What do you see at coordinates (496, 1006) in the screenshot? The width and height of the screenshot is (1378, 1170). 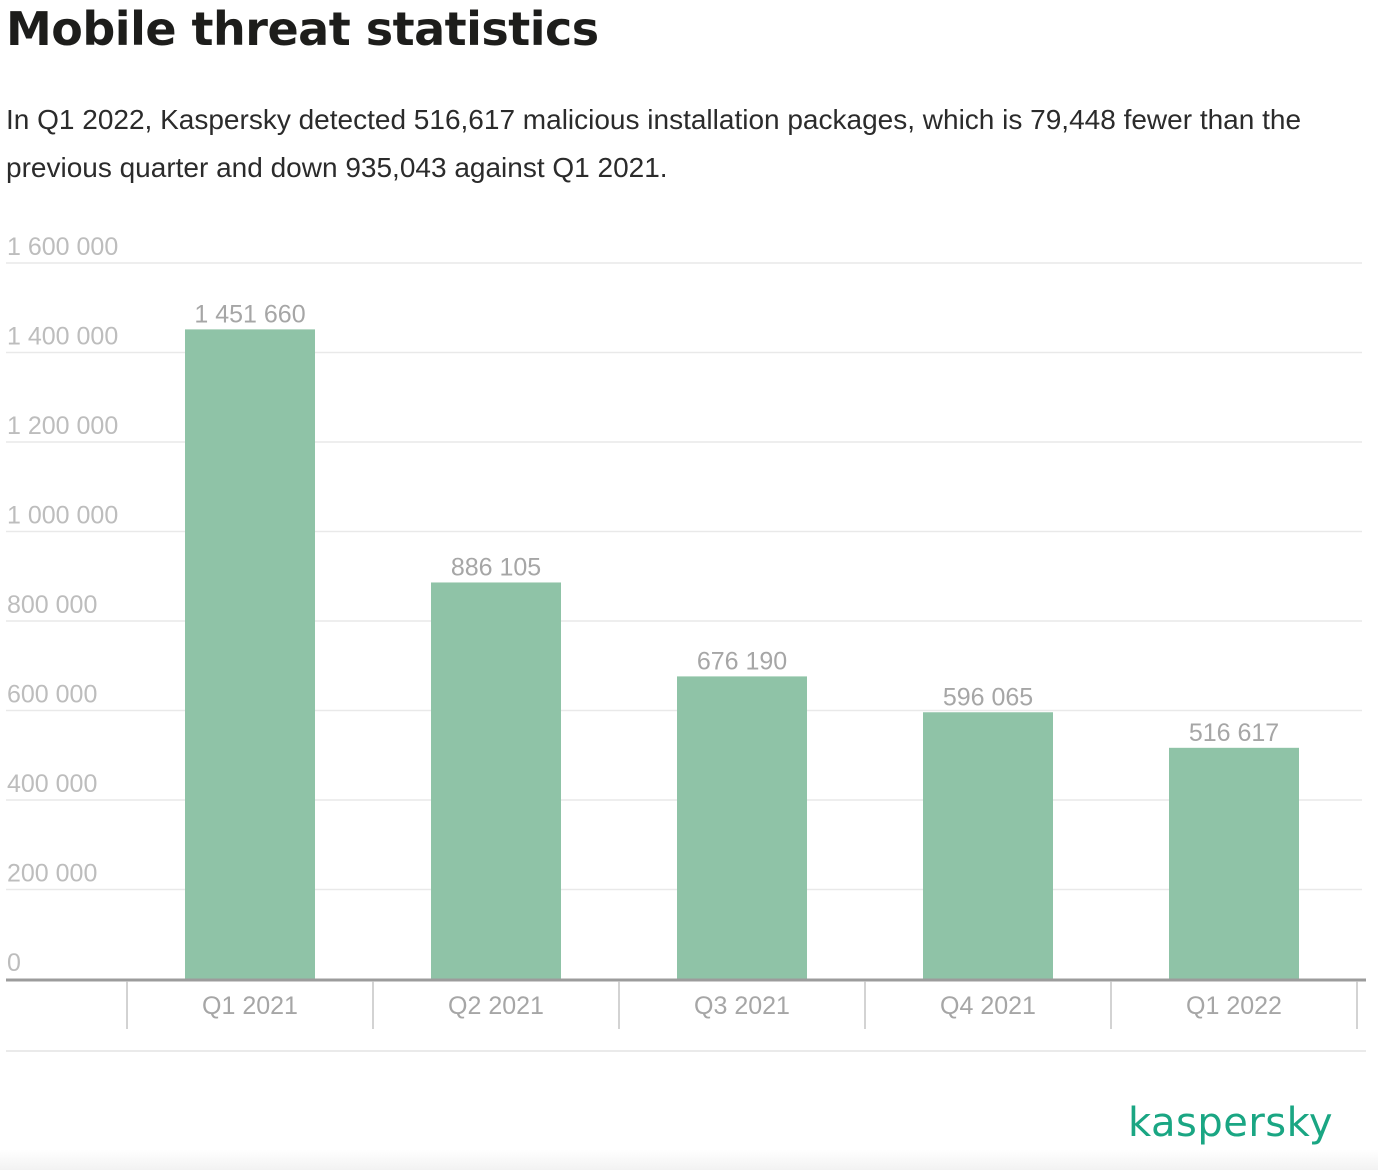 I see `x-tick-label: Q2 2021` at bounding box center [496, 1006].